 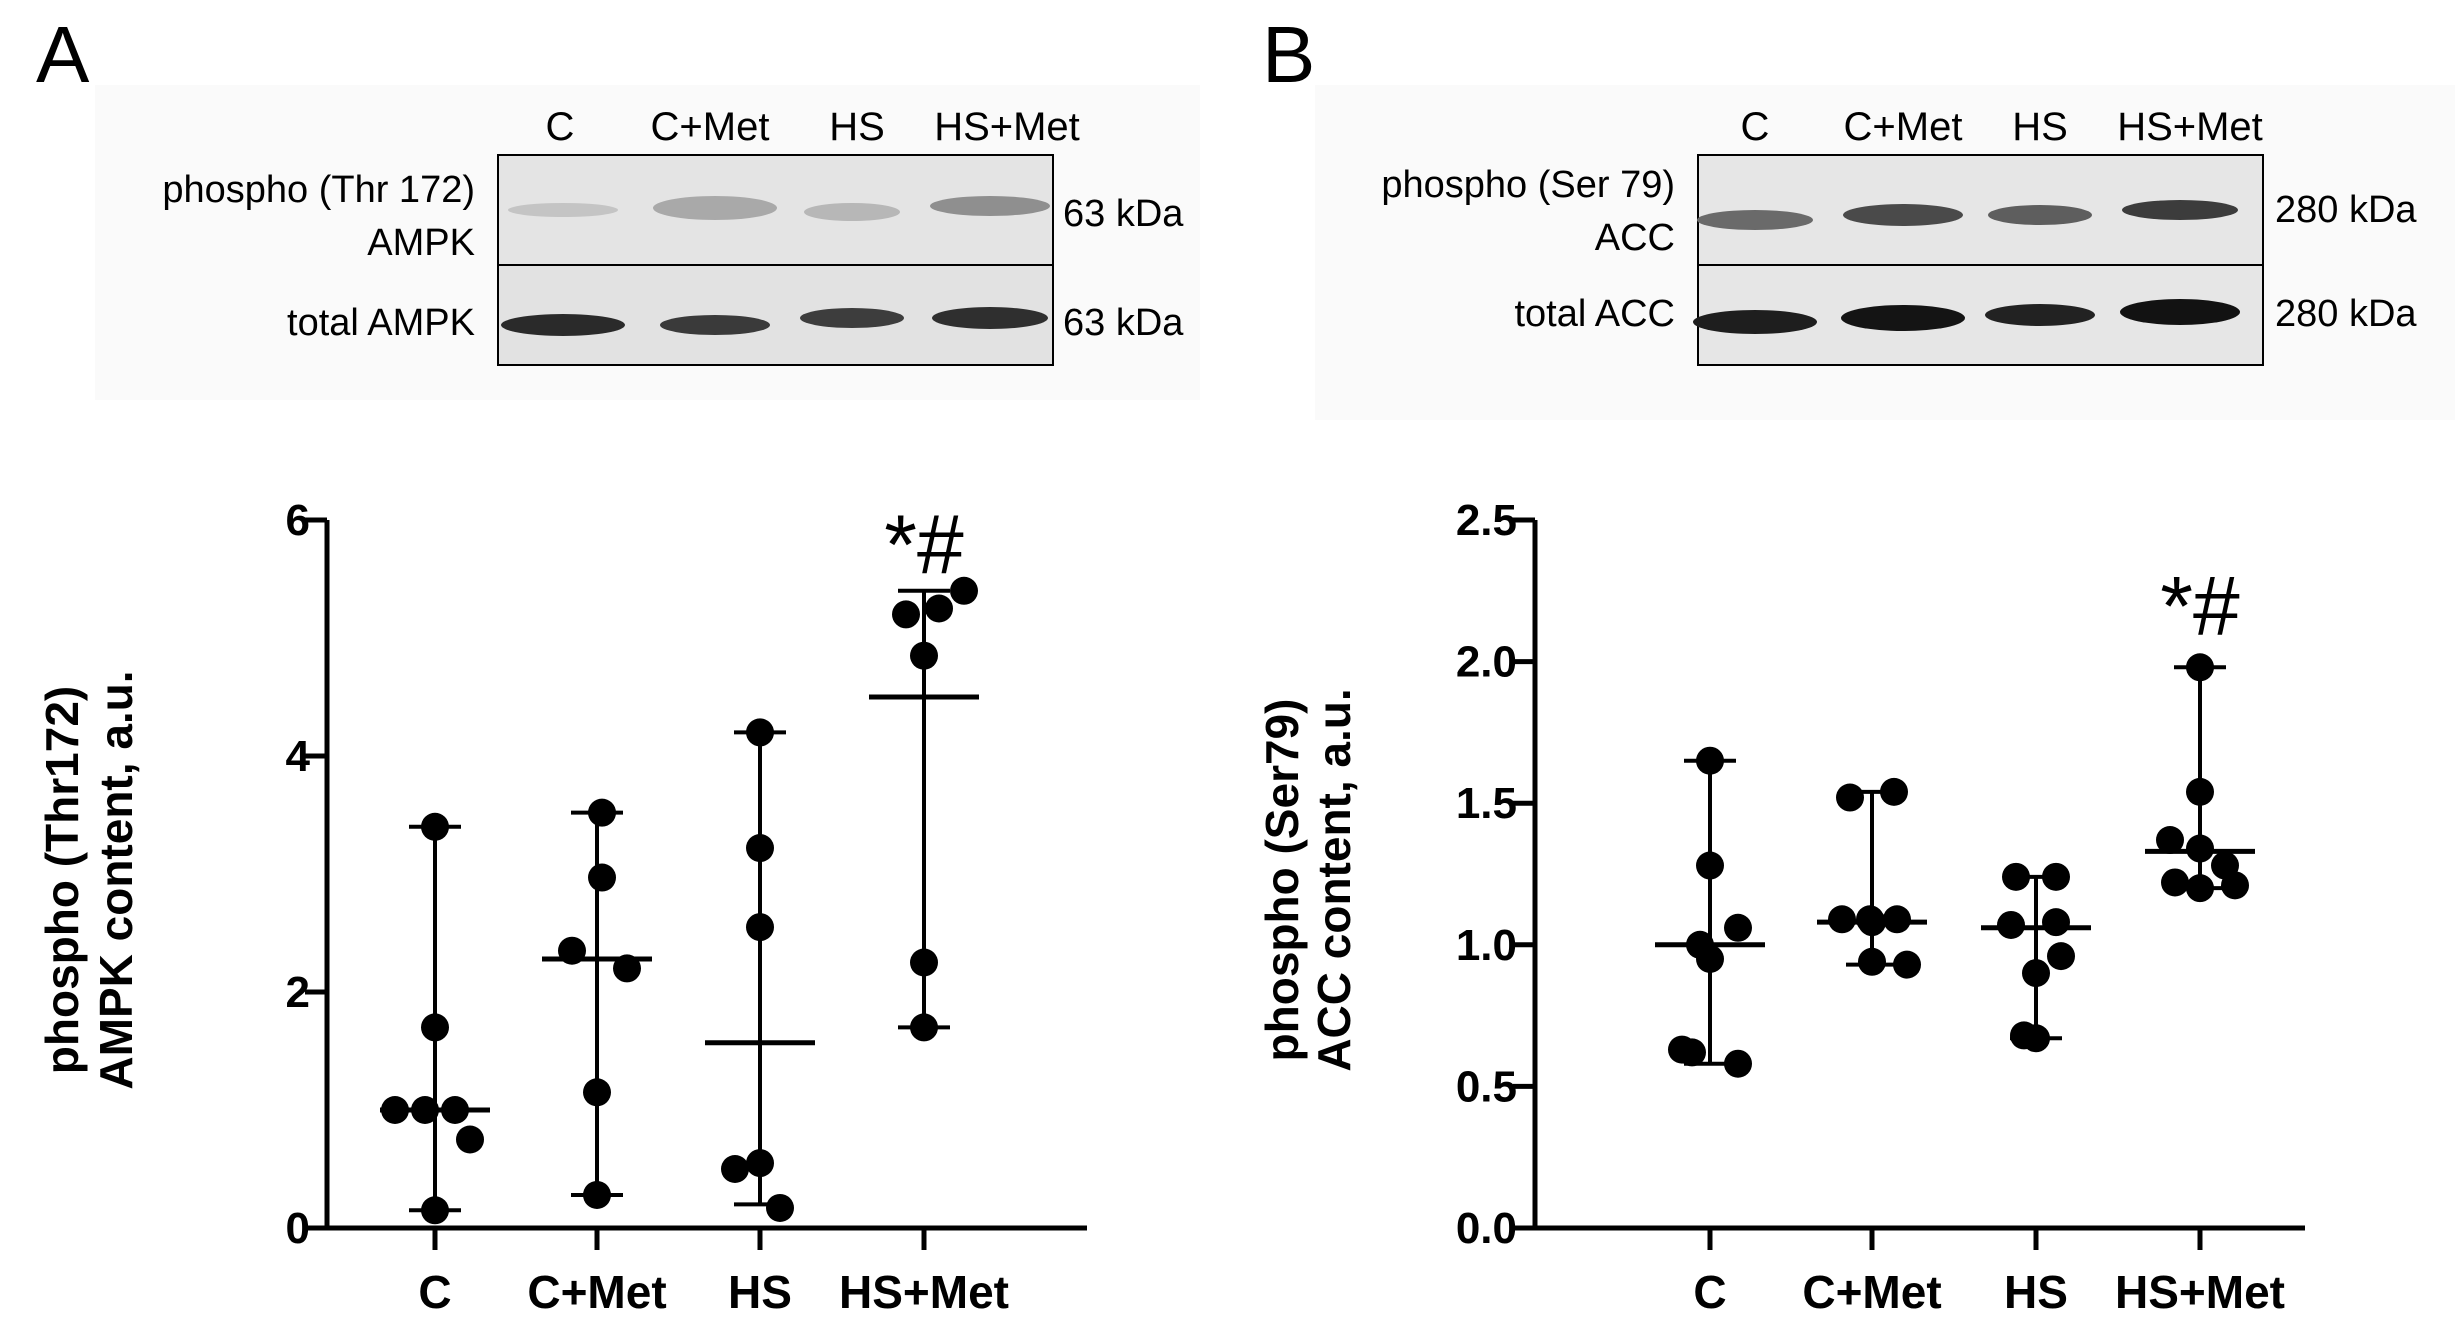 What do you see at coordinates (1709, 1292) in the screenshot?
I see `x-tick-label: C` at bounding box center [1709, 1292].